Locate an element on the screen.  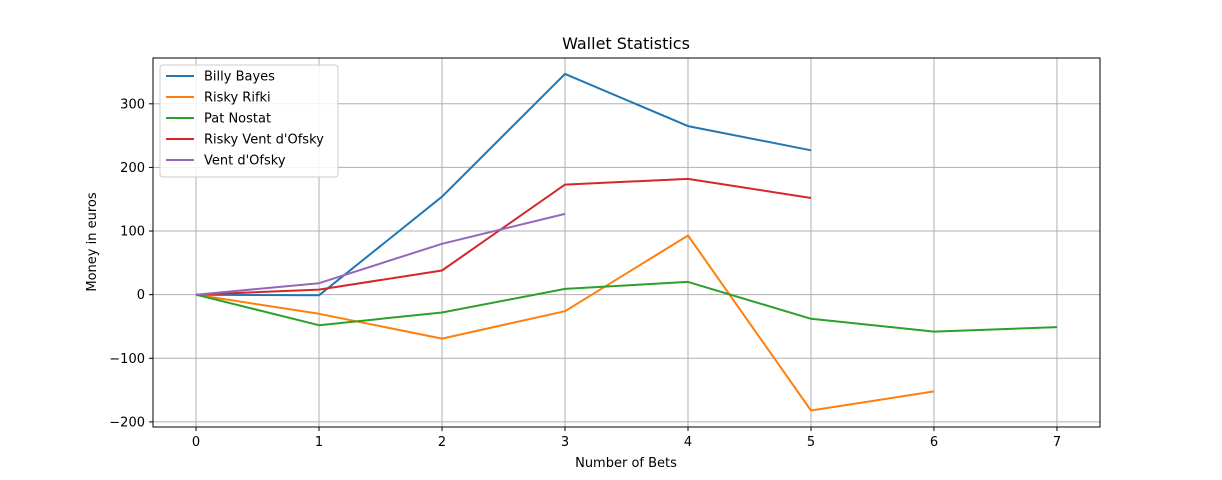
x-tick-label: 6 is located at coordinates (934, 442).